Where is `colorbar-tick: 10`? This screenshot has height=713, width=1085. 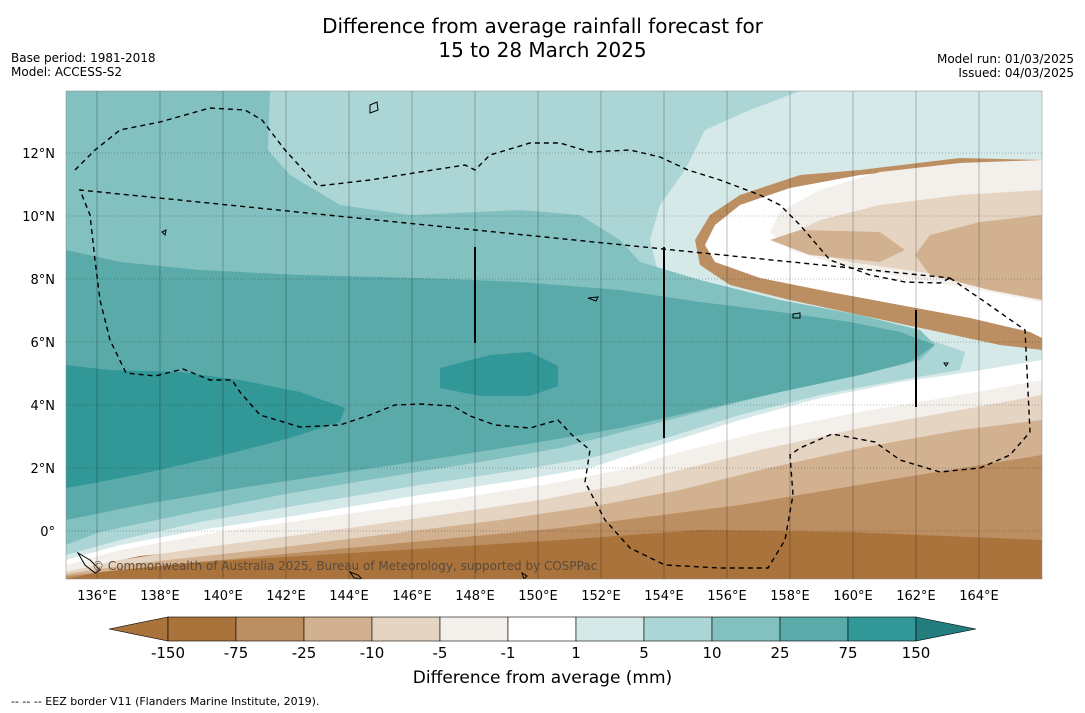 colorbar-tick: 10 is located at coordinates (711, 653).